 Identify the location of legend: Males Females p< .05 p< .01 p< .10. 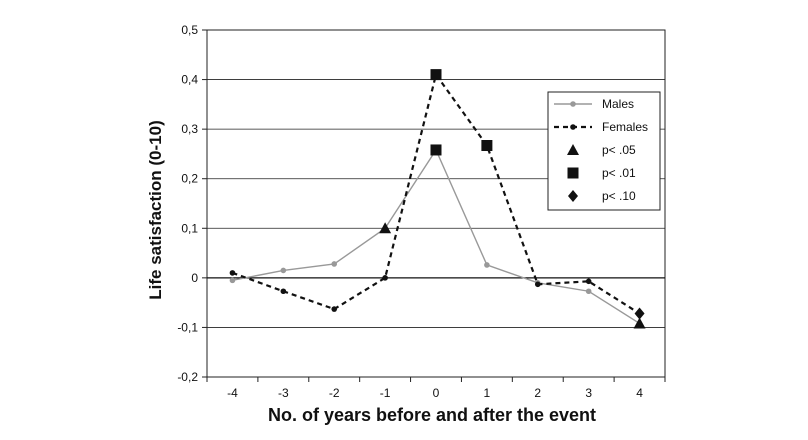
(604, 151).